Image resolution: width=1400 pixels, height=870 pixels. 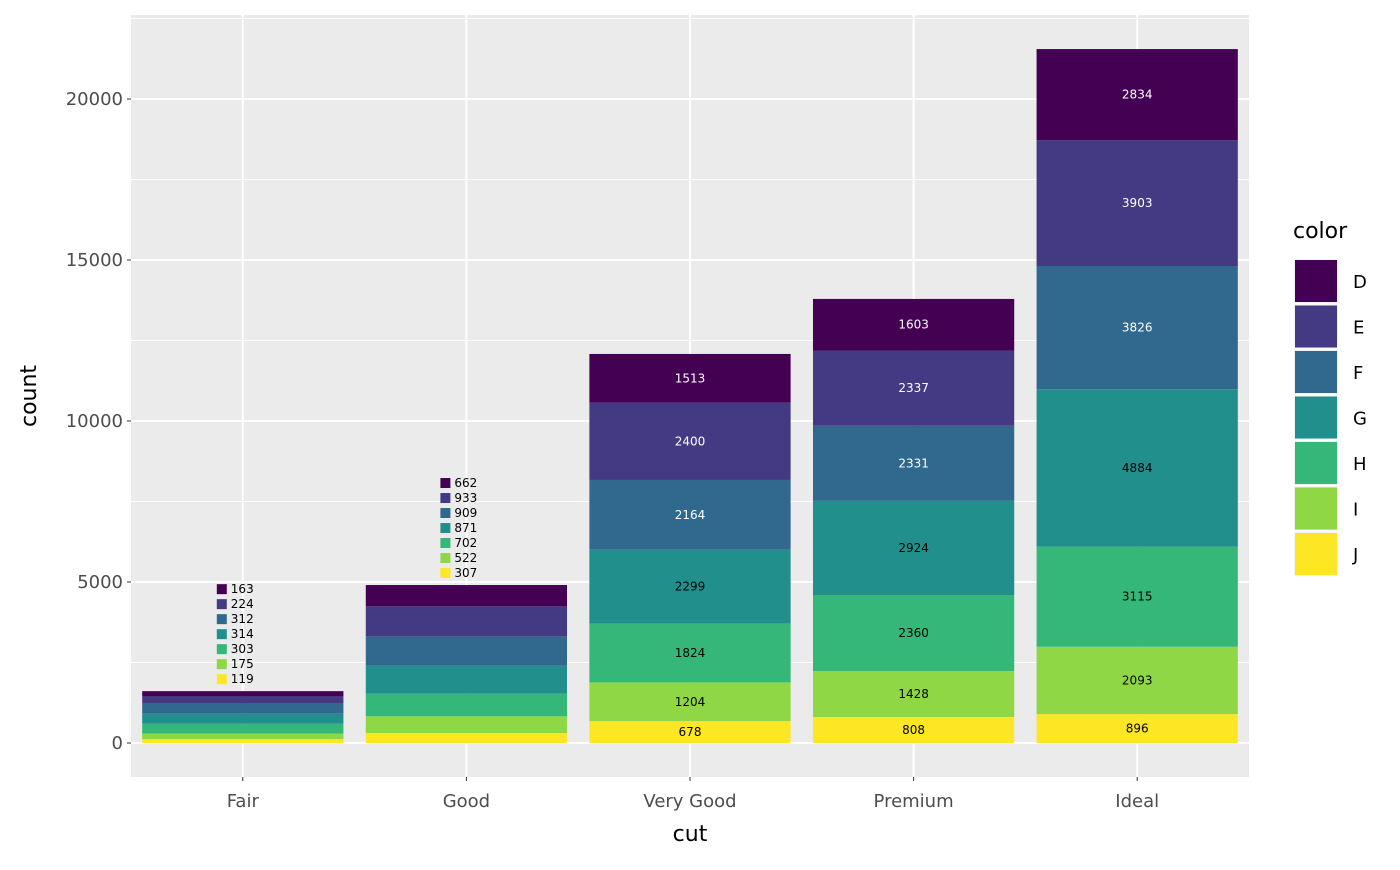 I want to click on data-label: 119, so click(x=242, y=679).